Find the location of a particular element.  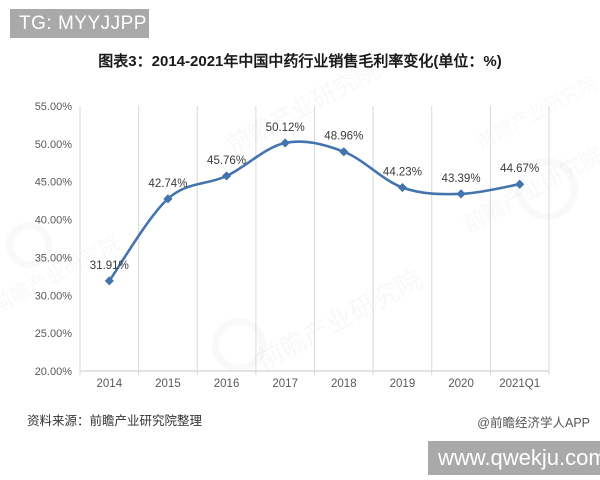

x-tick-label: 2016 is located at coordinates (227, 384).